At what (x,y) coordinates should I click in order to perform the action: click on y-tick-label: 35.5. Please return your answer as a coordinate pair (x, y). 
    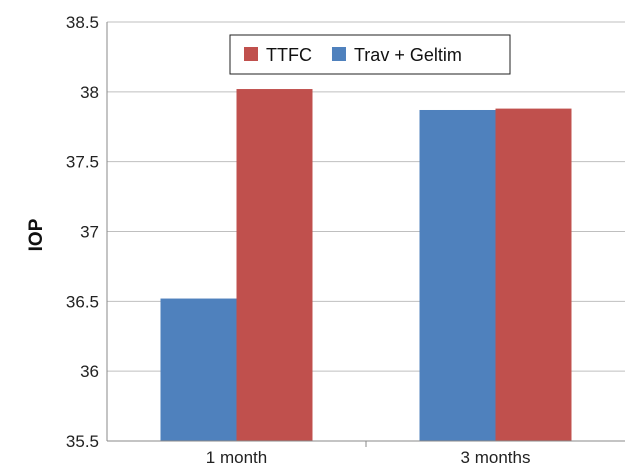
    Looking at the image, I should click on (82, 441).